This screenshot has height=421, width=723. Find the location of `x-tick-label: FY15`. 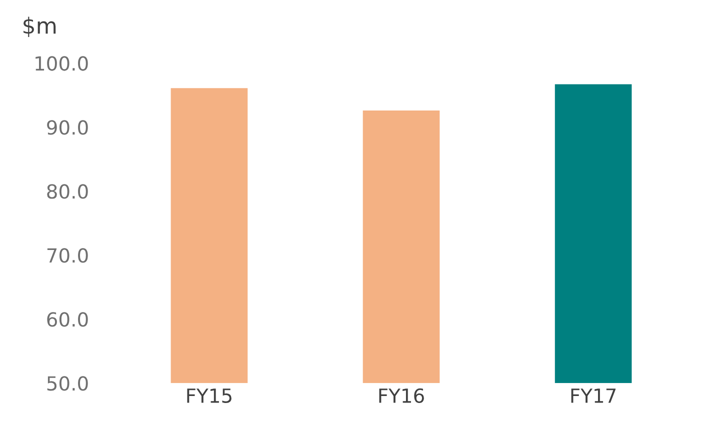

x-tick-label: FY15 is located at coordinates (209, 396).